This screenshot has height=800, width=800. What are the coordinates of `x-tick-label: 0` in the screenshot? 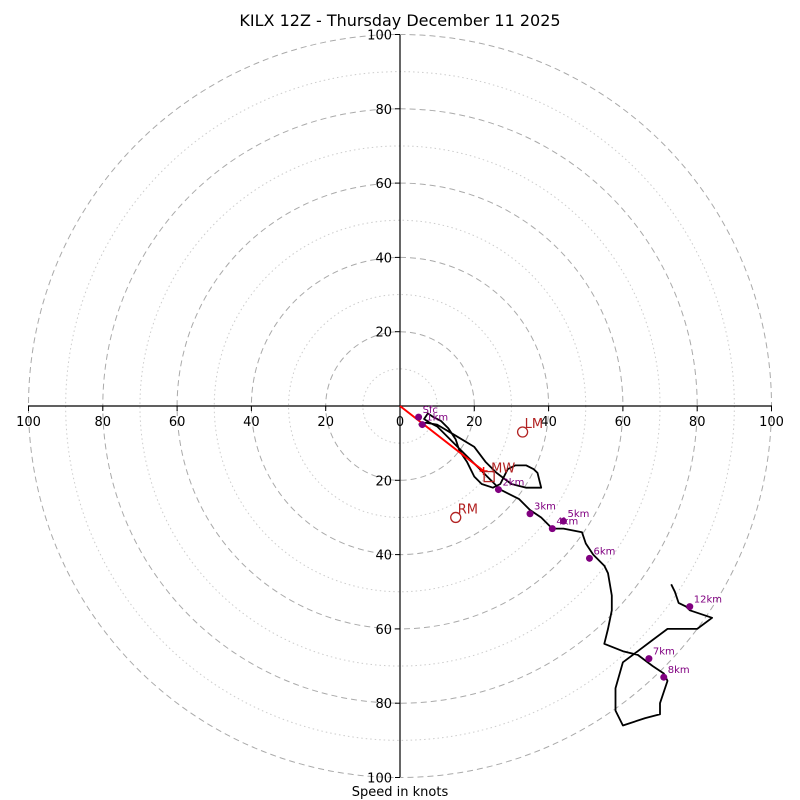 It's located at (400, 422).